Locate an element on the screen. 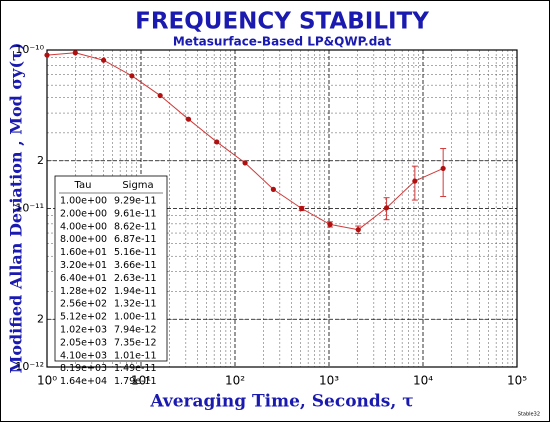 The height and width of the screenshot is (422, 550). table-cell: 2.63e-11 is located at coordinates (135, 278).